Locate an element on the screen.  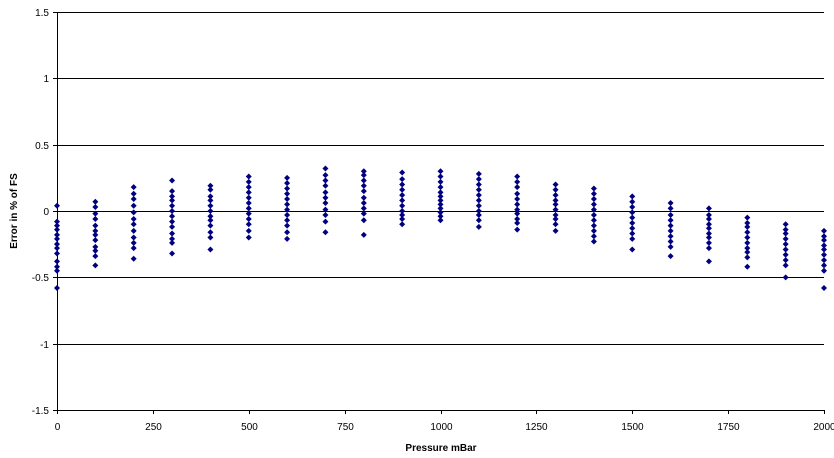
y-tick-label: 0 is located at coordinates (46, 212).